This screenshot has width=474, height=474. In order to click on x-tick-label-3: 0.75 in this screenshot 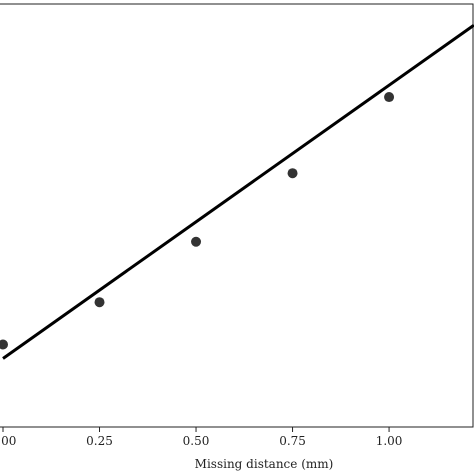, I will do `click(292, 441)`.